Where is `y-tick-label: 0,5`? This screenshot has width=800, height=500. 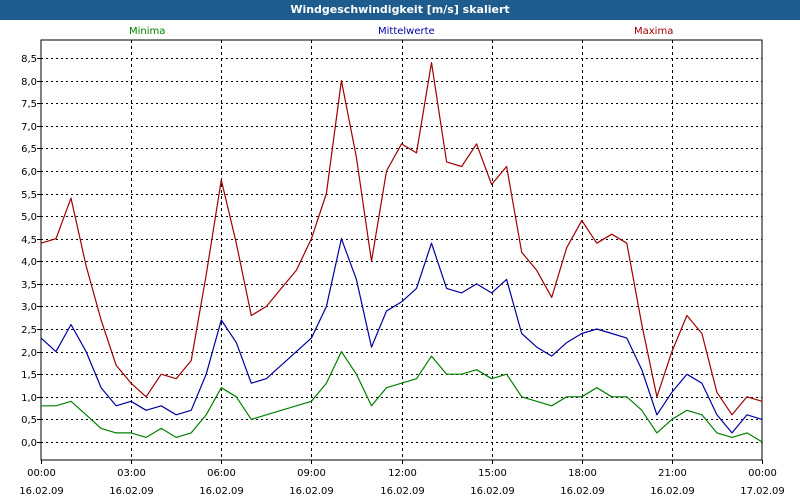
y-tick-label: 0,5 is located at coordinates (29, 420).